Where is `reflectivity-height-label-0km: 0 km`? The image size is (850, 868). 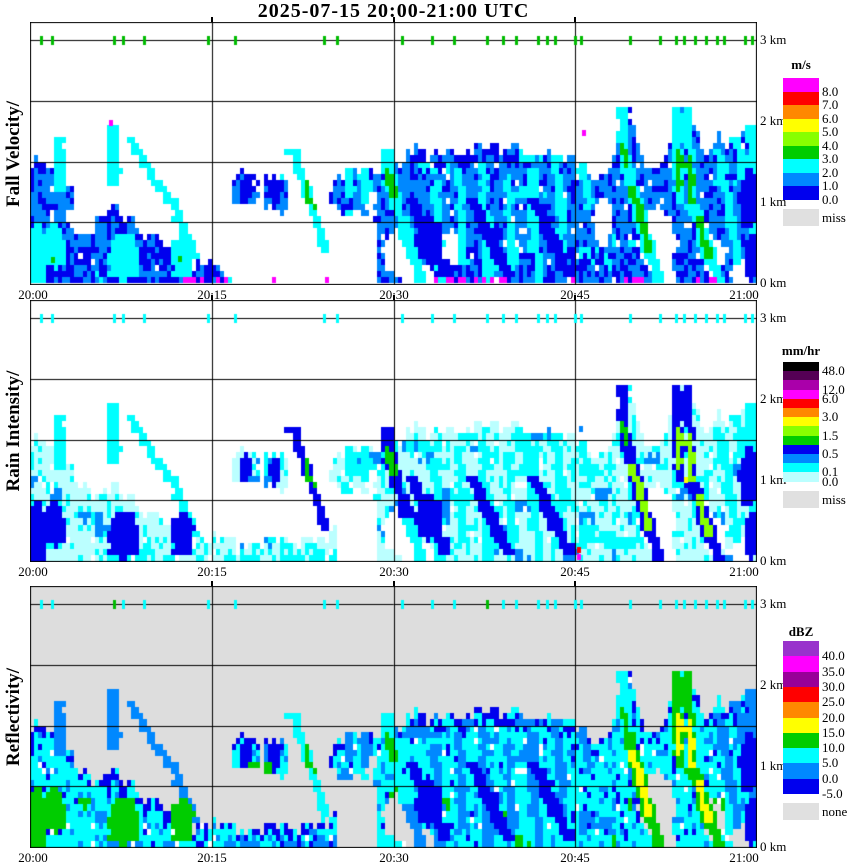
reflectivity-height-label-0km: 0 km is located at coordinates (773, 846).